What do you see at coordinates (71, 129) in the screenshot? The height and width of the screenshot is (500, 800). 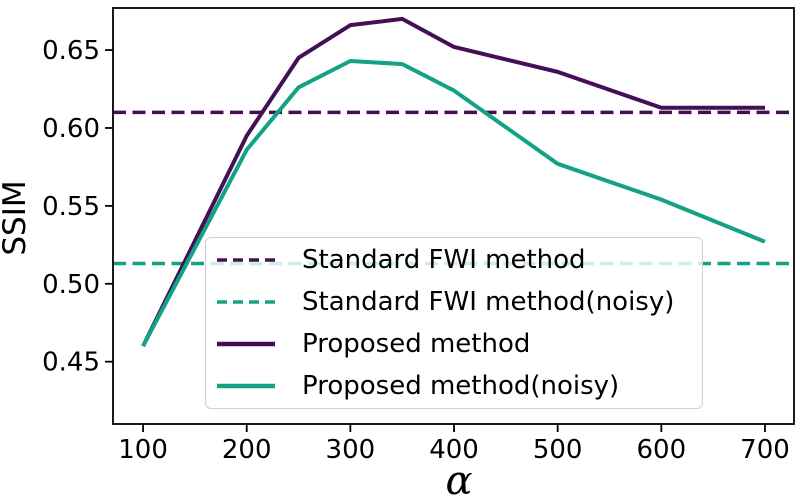 I see `y-tick-label: 0.60` at bounding box center [71, 129].